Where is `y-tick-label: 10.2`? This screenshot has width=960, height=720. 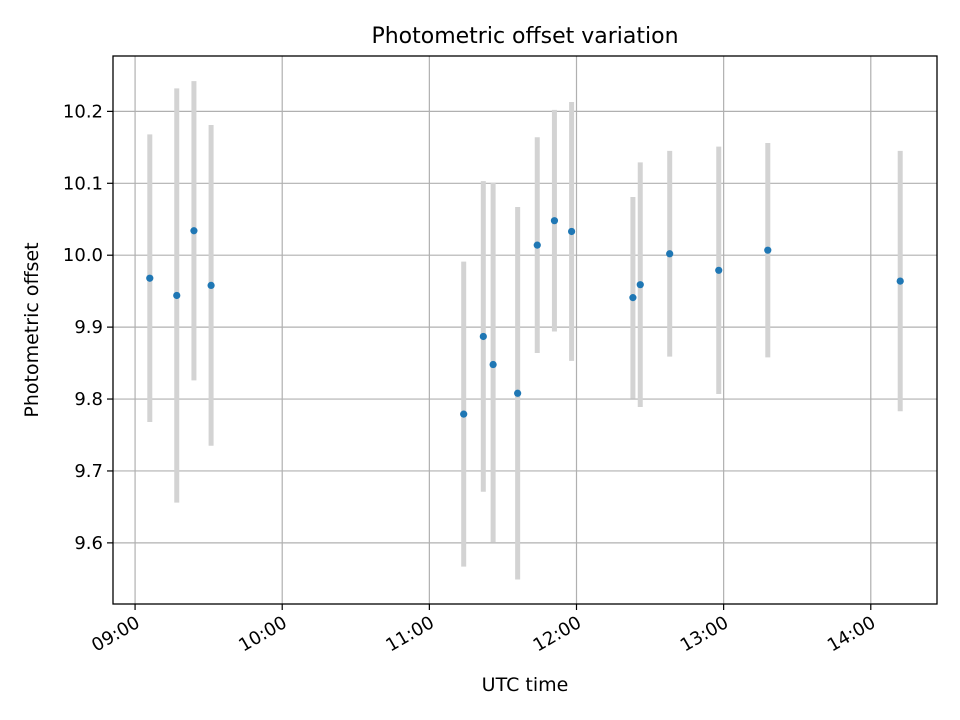
y-tick-label: 10.2 is located at coordinates (83, 111).